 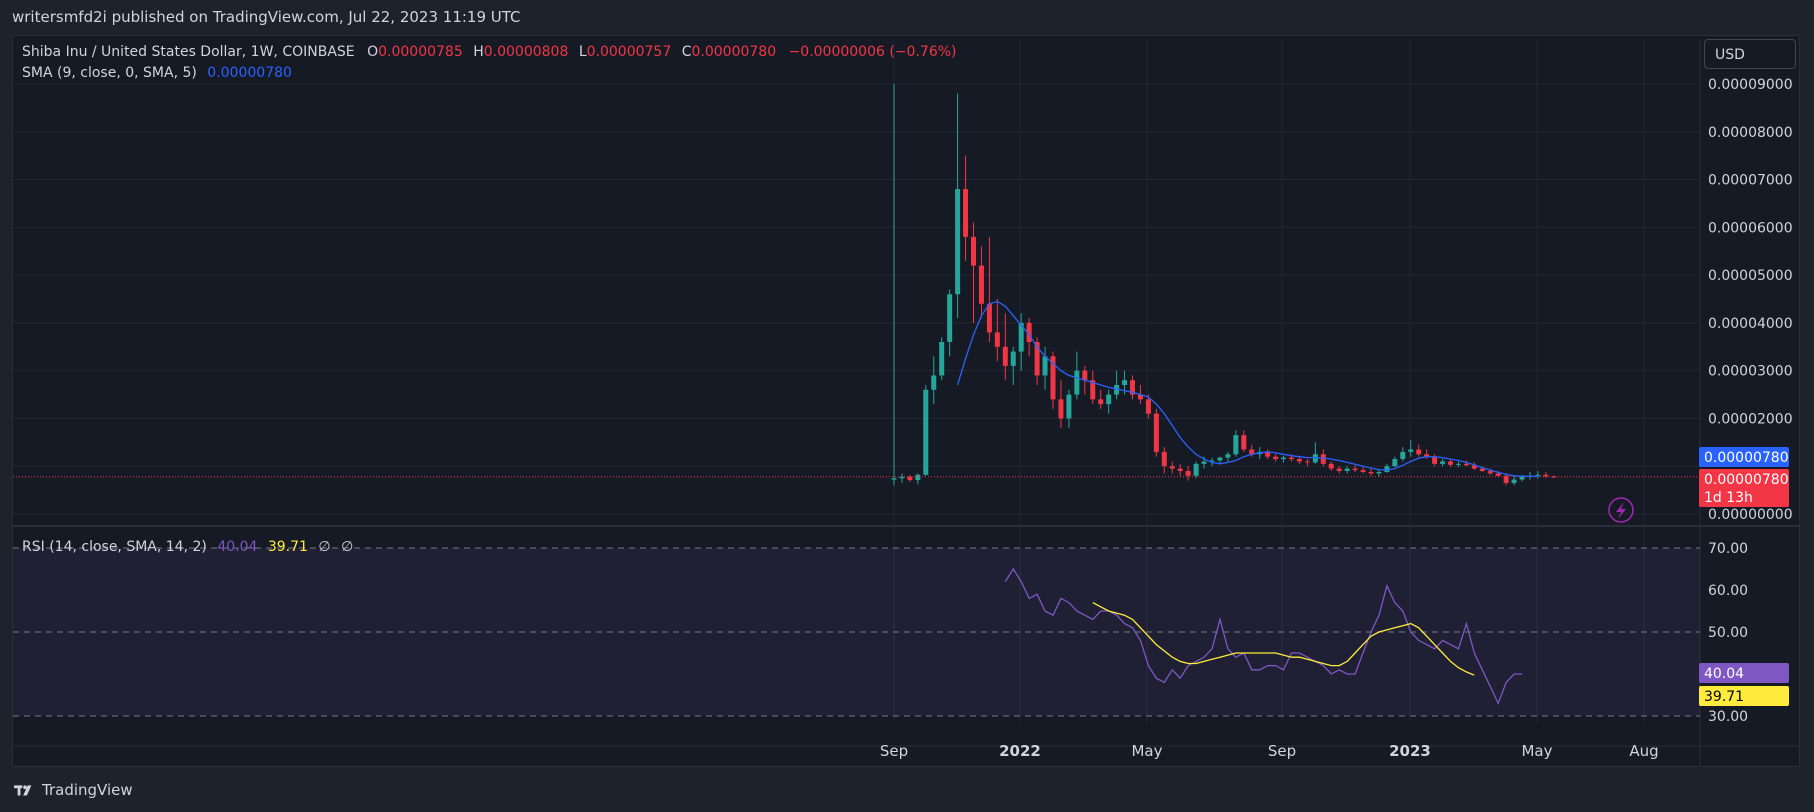 I want to click on currency-button: USD, so click(x=1750, y=54).